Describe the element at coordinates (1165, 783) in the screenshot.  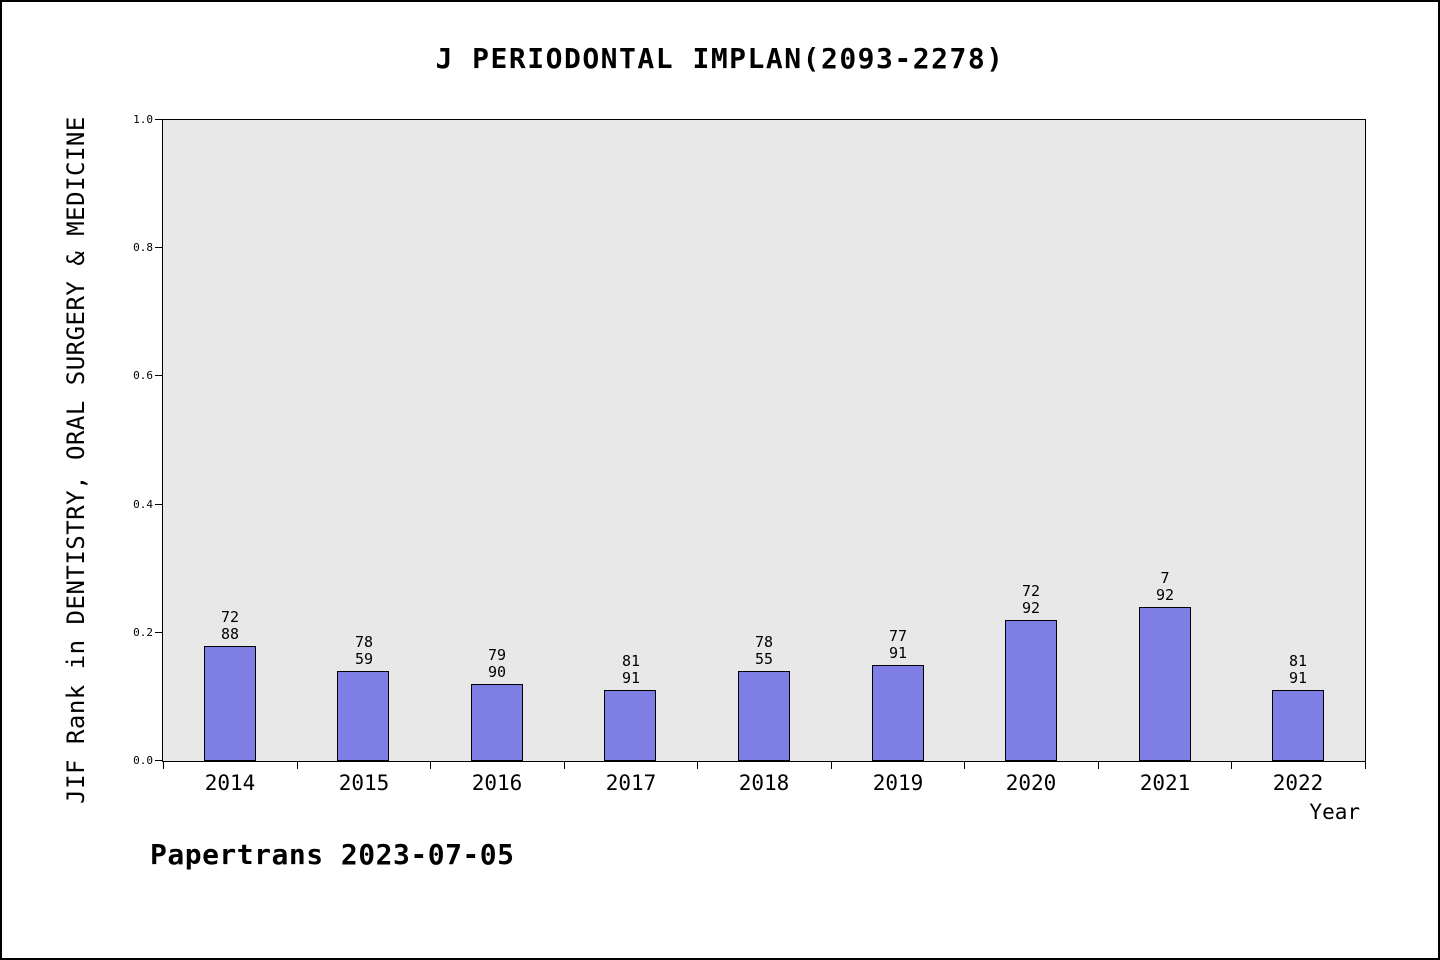
I see `x-tick-label: 2021` at that location.